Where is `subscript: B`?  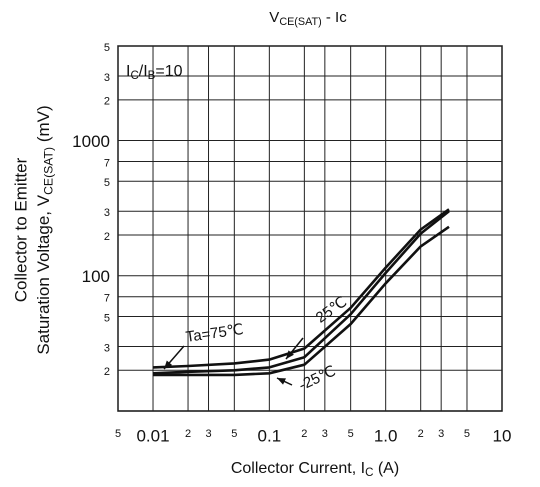
subscript: B is located at coordinates (152, 76).